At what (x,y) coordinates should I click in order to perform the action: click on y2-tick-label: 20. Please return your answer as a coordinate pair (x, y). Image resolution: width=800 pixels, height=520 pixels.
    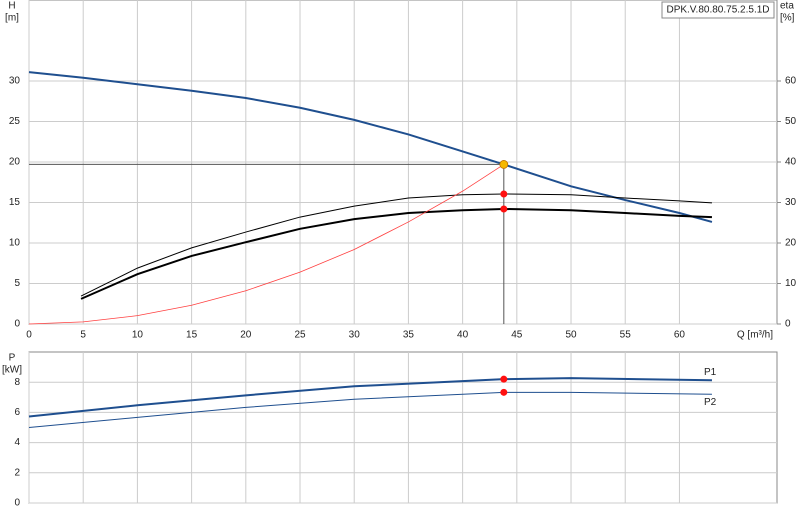
    Looking at the image, I should click on (791, 243).